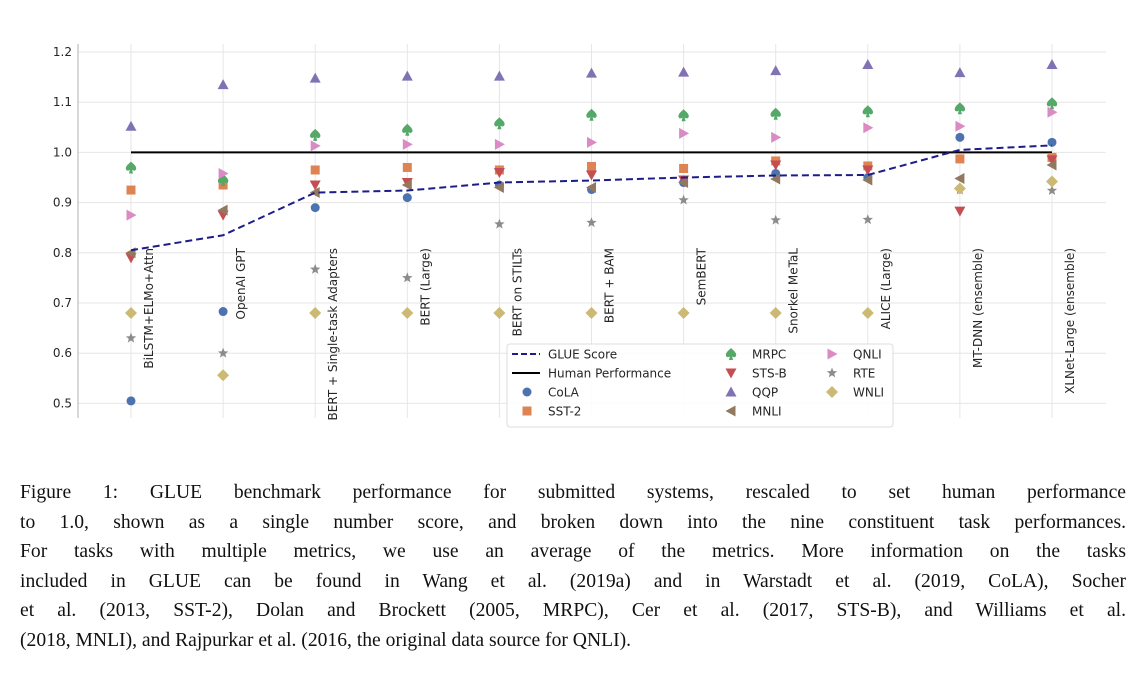 Image resolution: width=1146 pixels, height=678 pixels. Describe the element at coordinates (868, 393) in the screenshot. I see `legend-label: WNLI` at that location.